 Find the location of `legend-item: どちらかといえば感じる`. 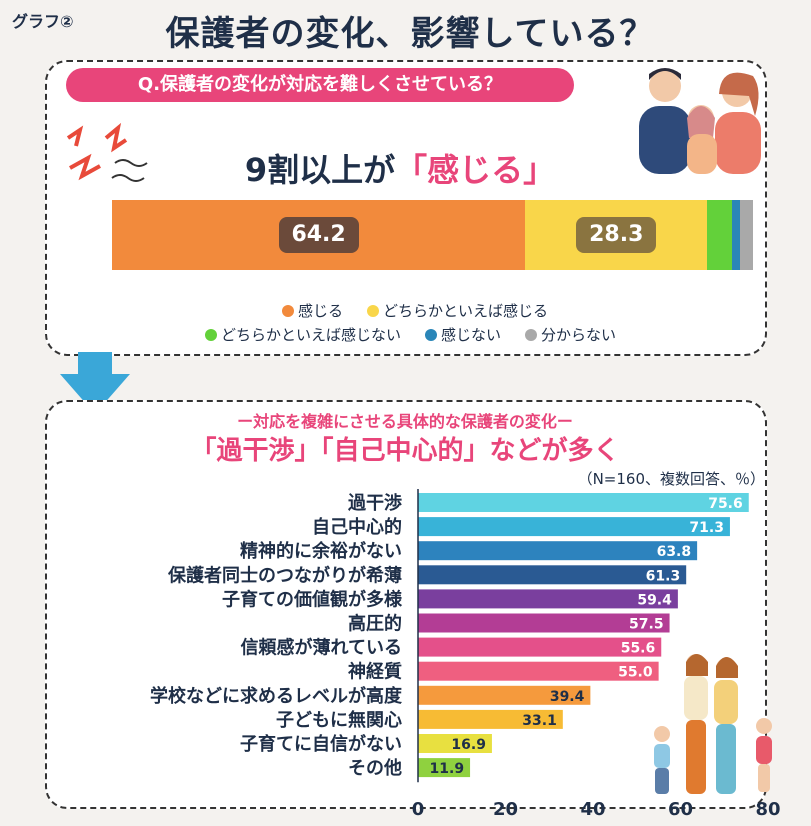

legend-item: どちらかといえば感じる is located at coordinates (457, 310).